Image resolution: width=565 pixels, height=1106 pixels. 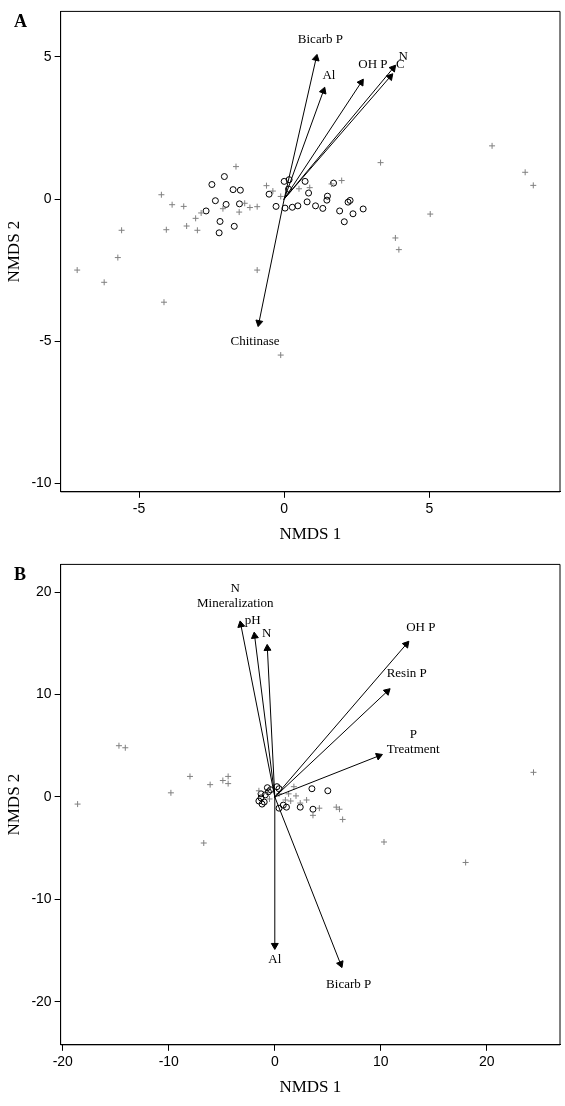 I want to click on x-tick-label: -10, so click(x=169, y=1061).